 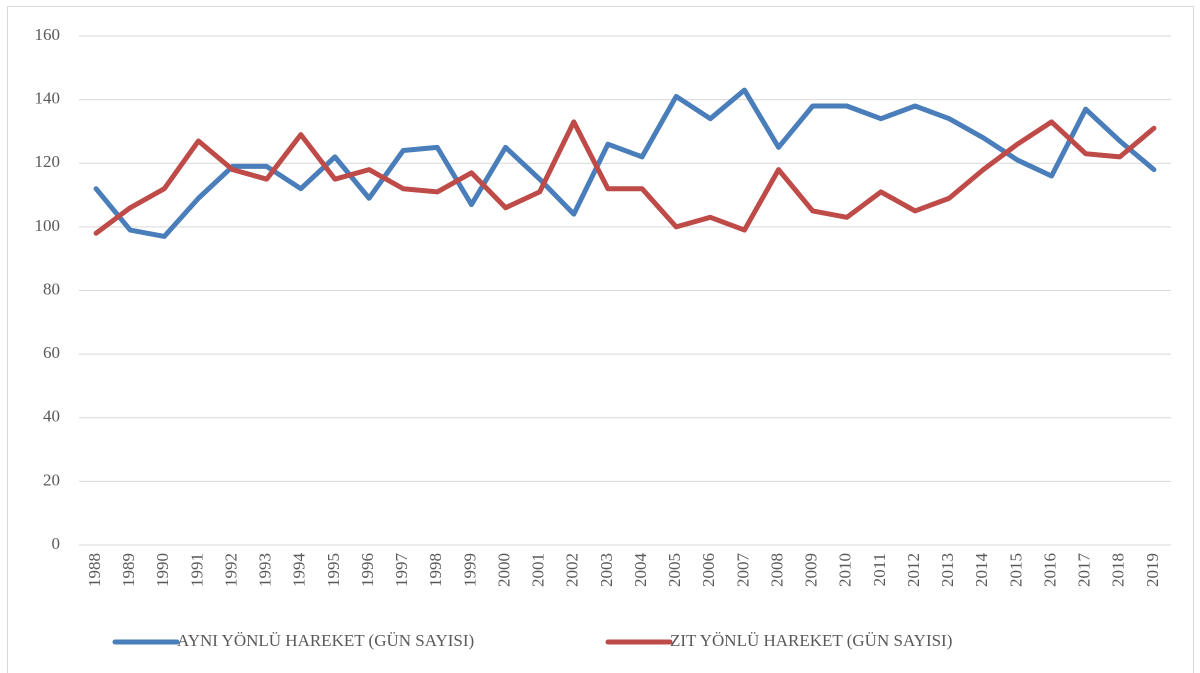 What do you see at coordinates (1049, 570) in the screenshot?
I see `x-tick-label: 2016` at bounding box center [1049, 570].